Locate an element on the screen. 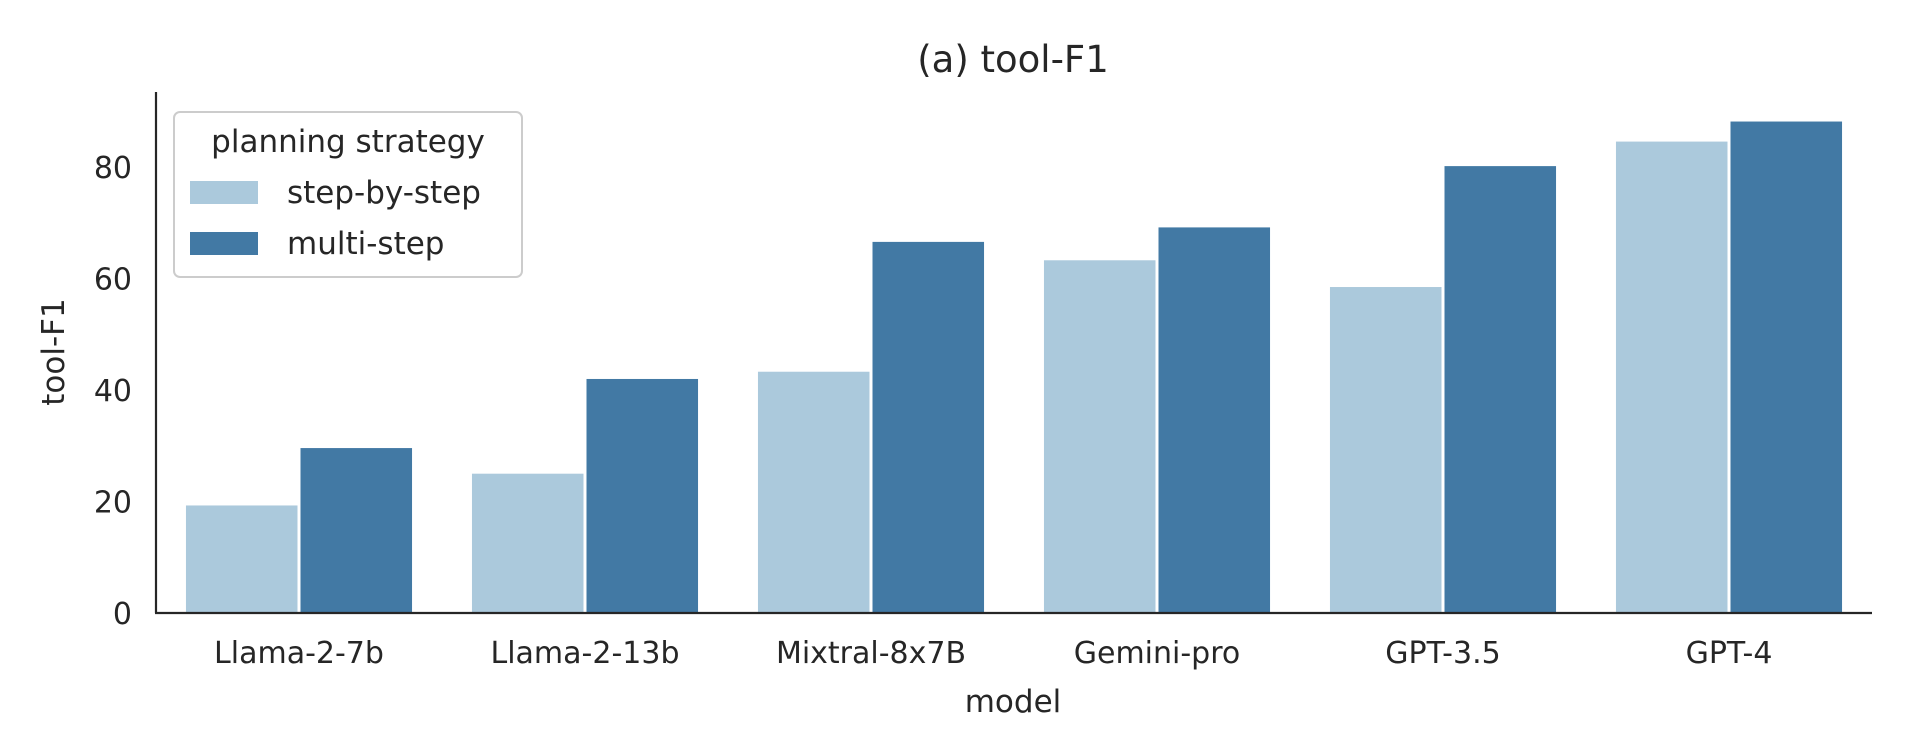 This screenshot has width=1907, height=745. chart-title: (a) tool-F1 is located at coordinates (1013, 59).